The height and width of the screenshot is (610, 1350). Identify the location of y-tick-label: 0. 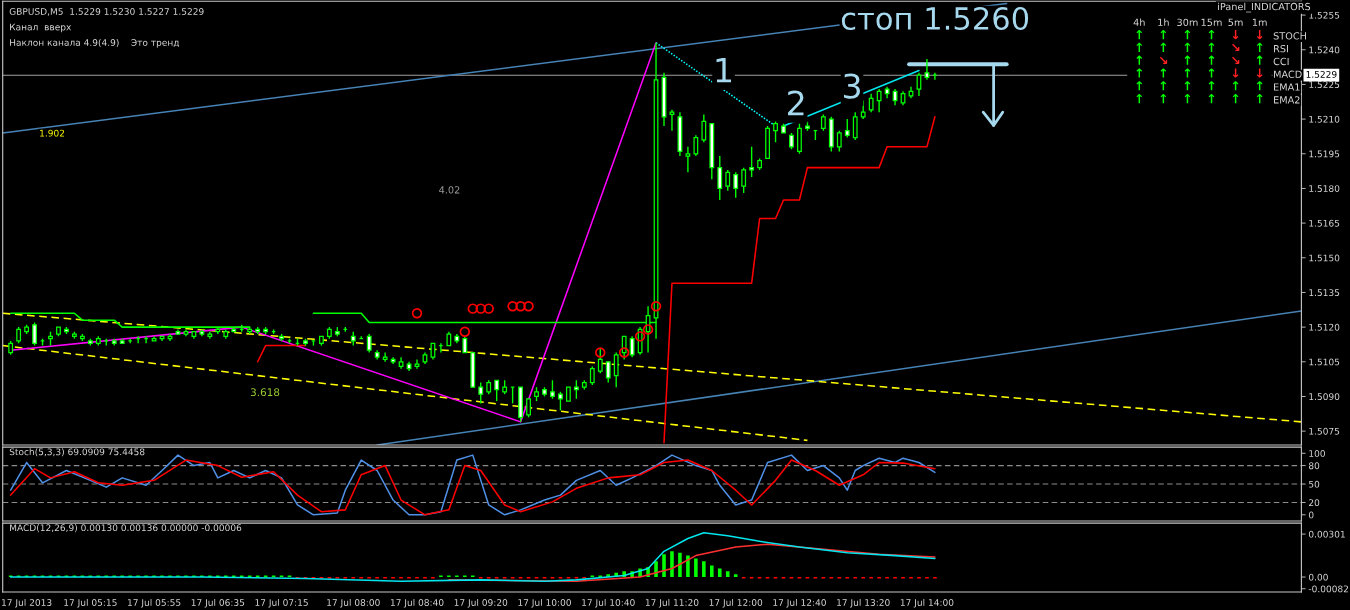
(1311, 515).